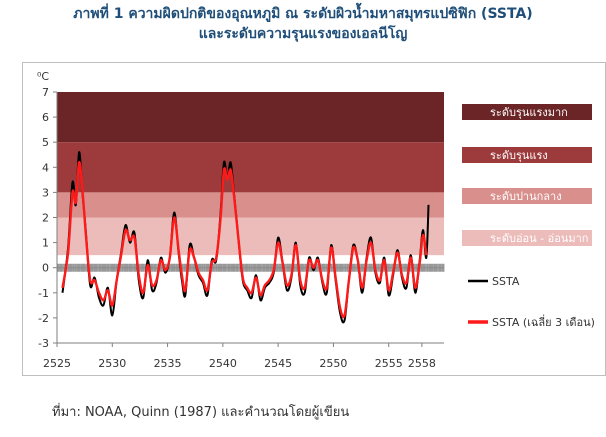  Describe the element at coordinates (422, 363) in the screenshot. I see `x-tick-label-7: 2558` at that location.